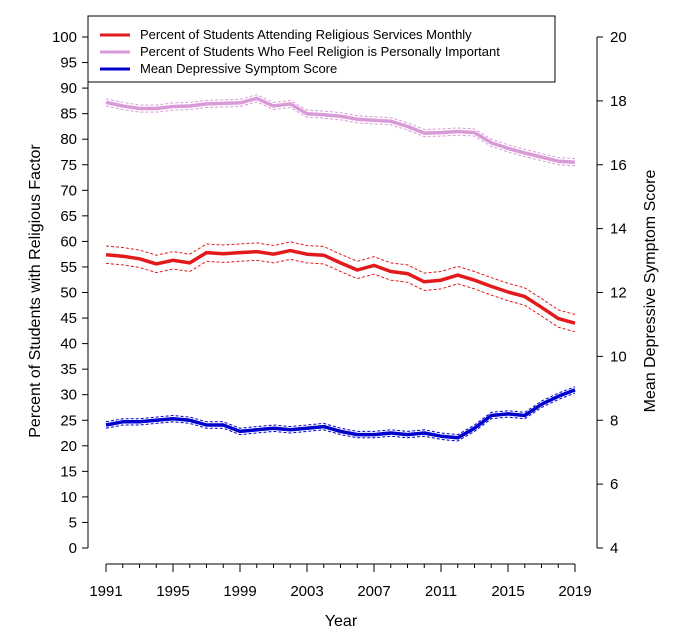  What do you see at coordinates (68, 88) in the screenshot?
I see `left-tick-label: 90` at bounding box center [68, 88].